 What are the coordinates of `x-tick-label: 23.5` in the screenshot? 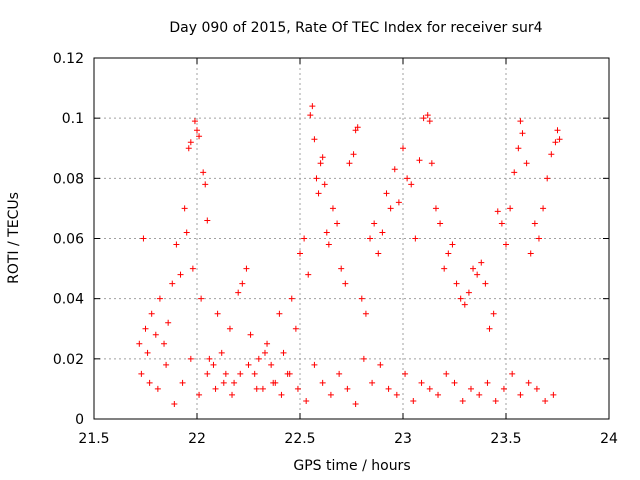 It's located at (505, 439).